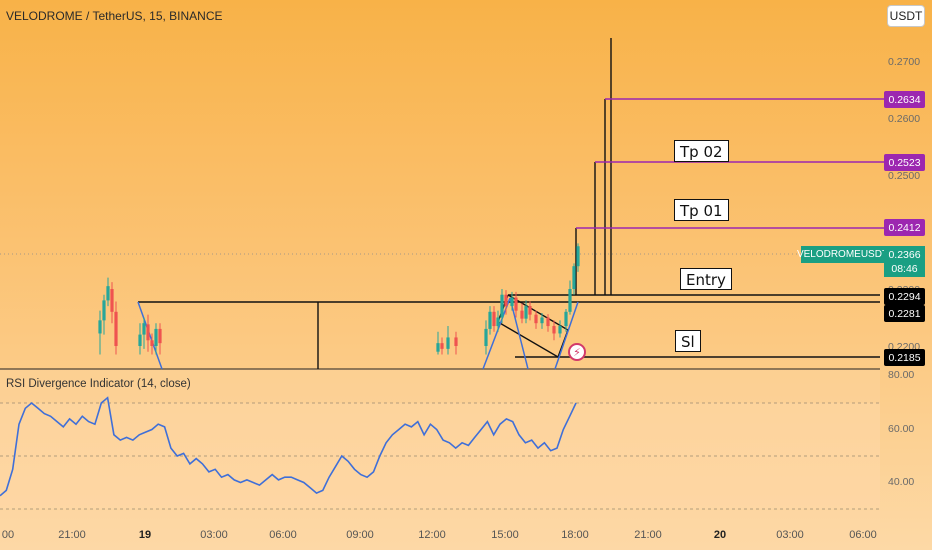 Image resolution: width=932 pixels, height=550 pixels. Describe the element at coordinates (577, 352) in the screenshot. I see `lightning-alert-icon: ⚡` at that location.